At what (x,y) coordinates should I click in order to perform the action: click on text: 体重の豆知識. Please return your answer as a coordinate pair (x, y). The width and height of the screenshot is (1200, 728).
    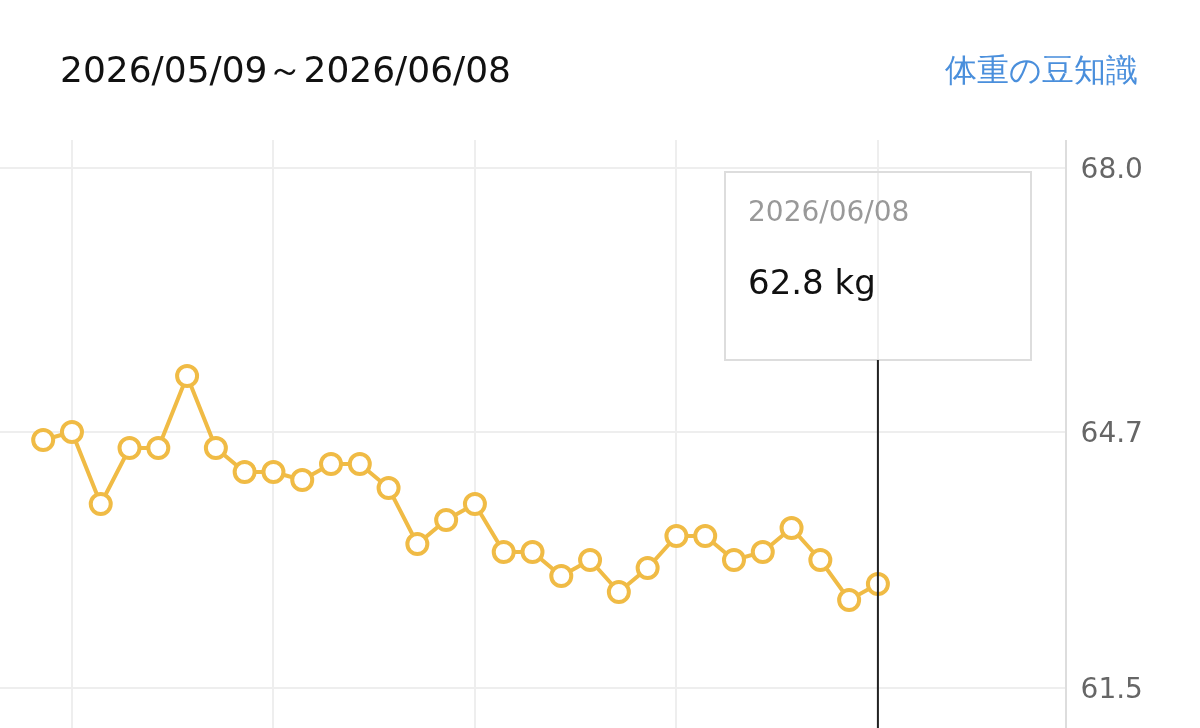
    Looking at the image, I should click on (1041, 70).